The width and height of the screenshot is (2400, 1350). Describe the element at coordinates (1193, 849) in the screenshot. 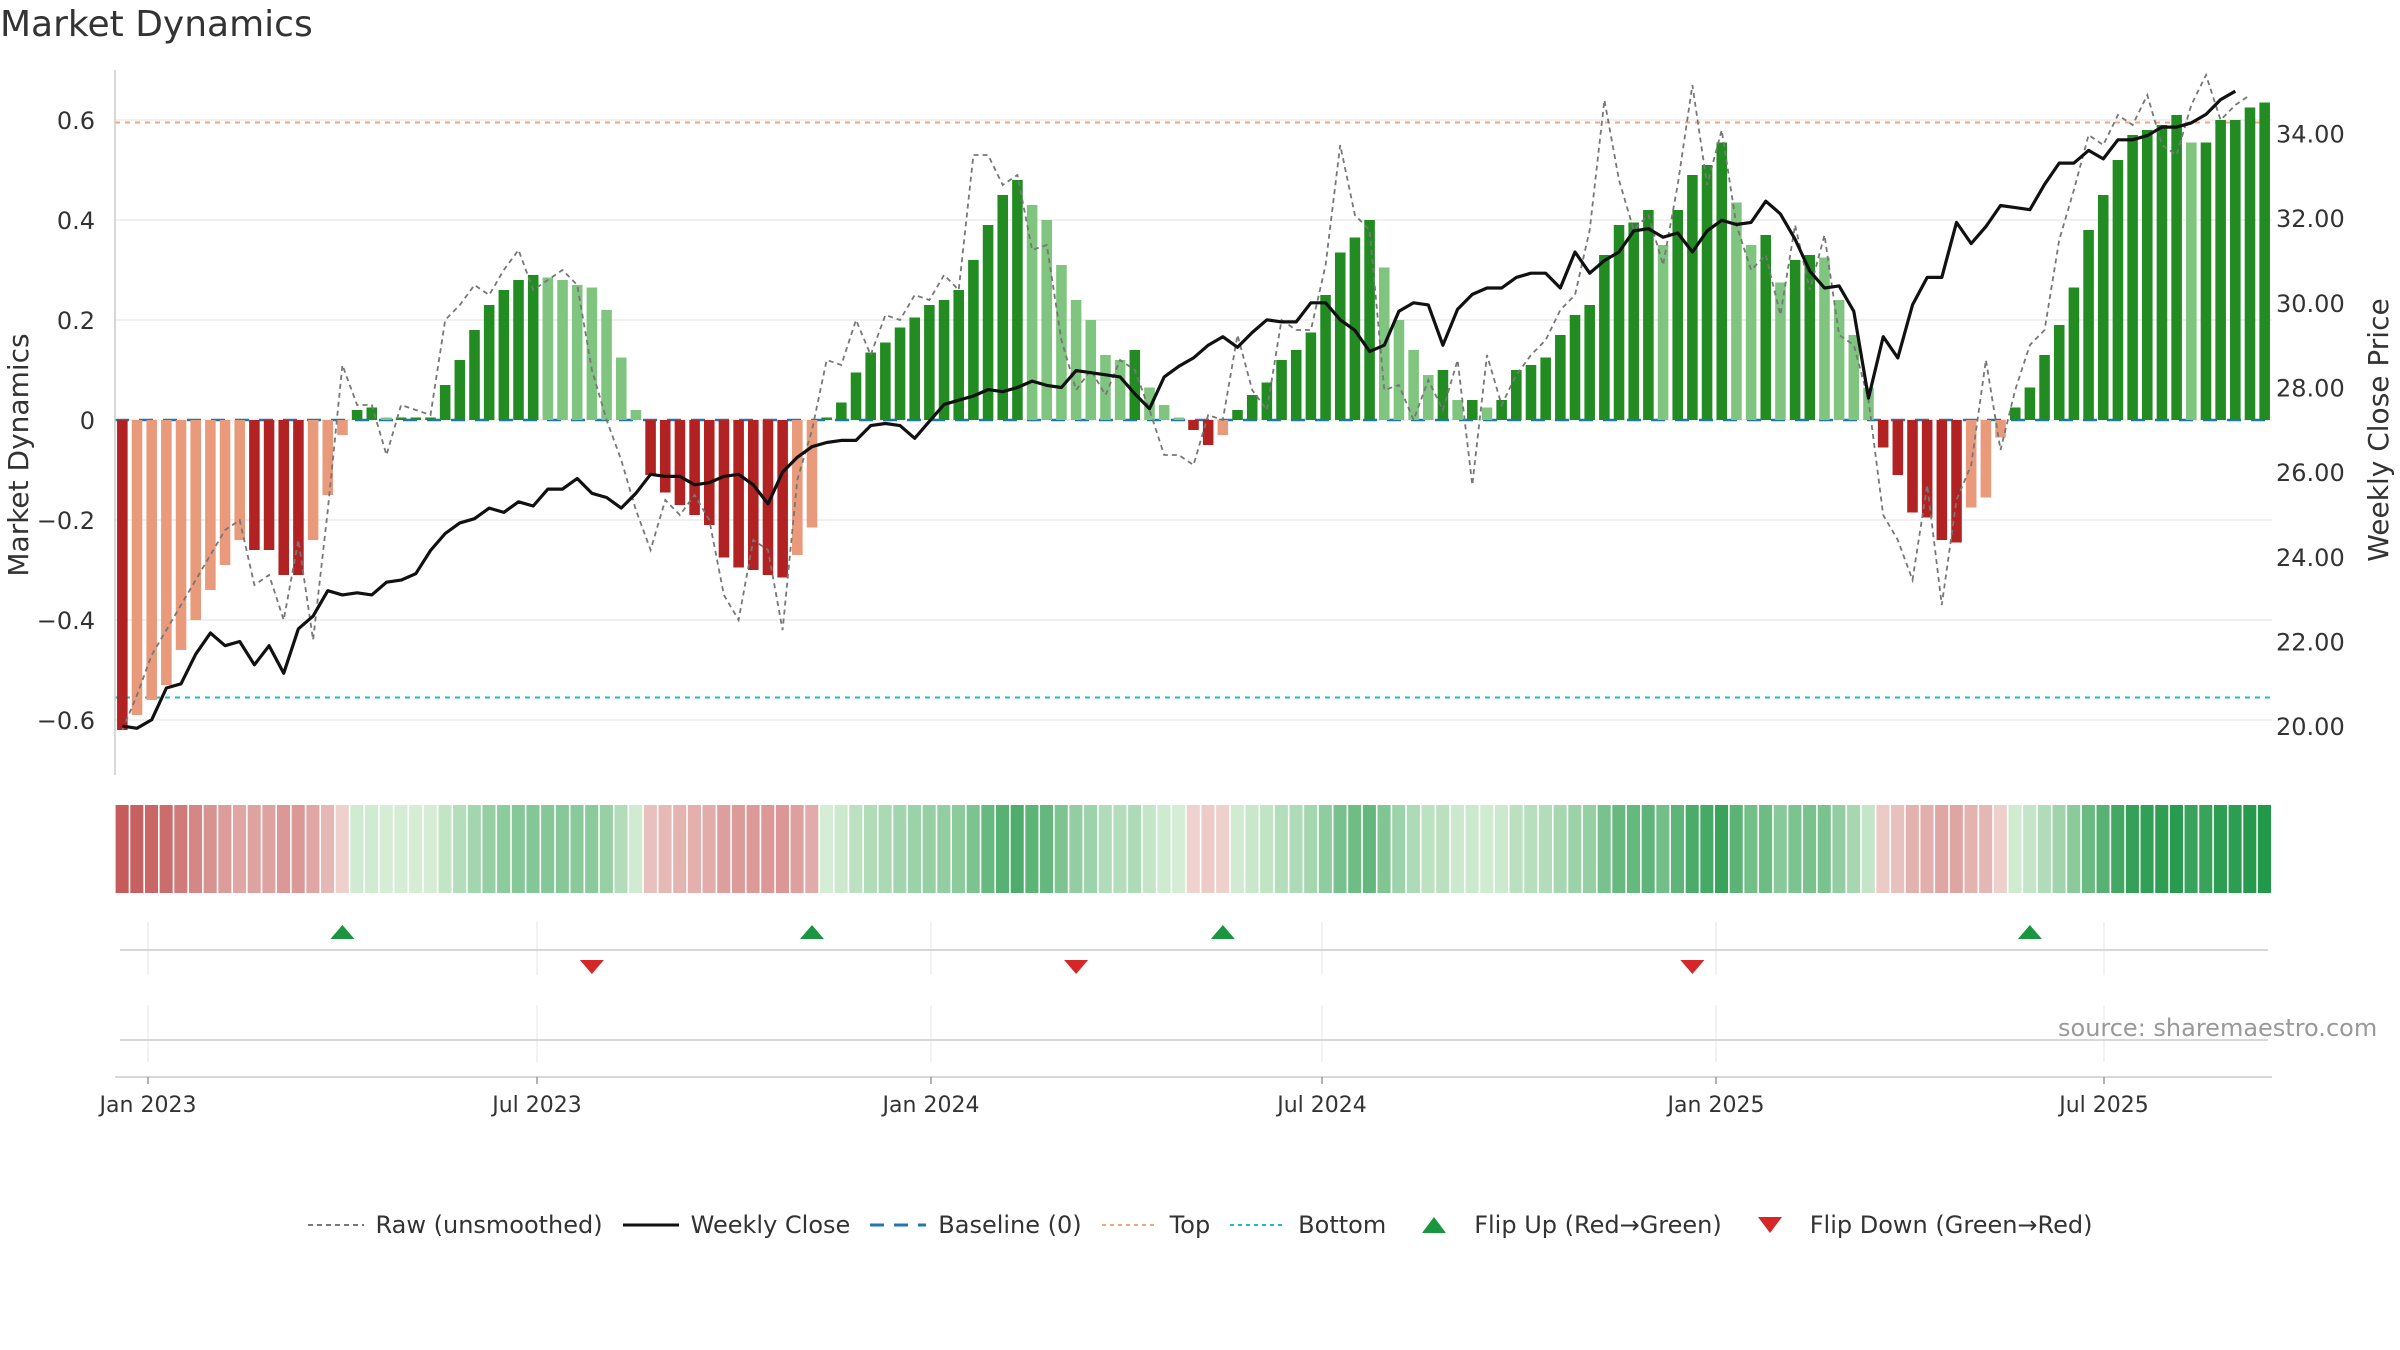

I see `heat-strip` at that location.